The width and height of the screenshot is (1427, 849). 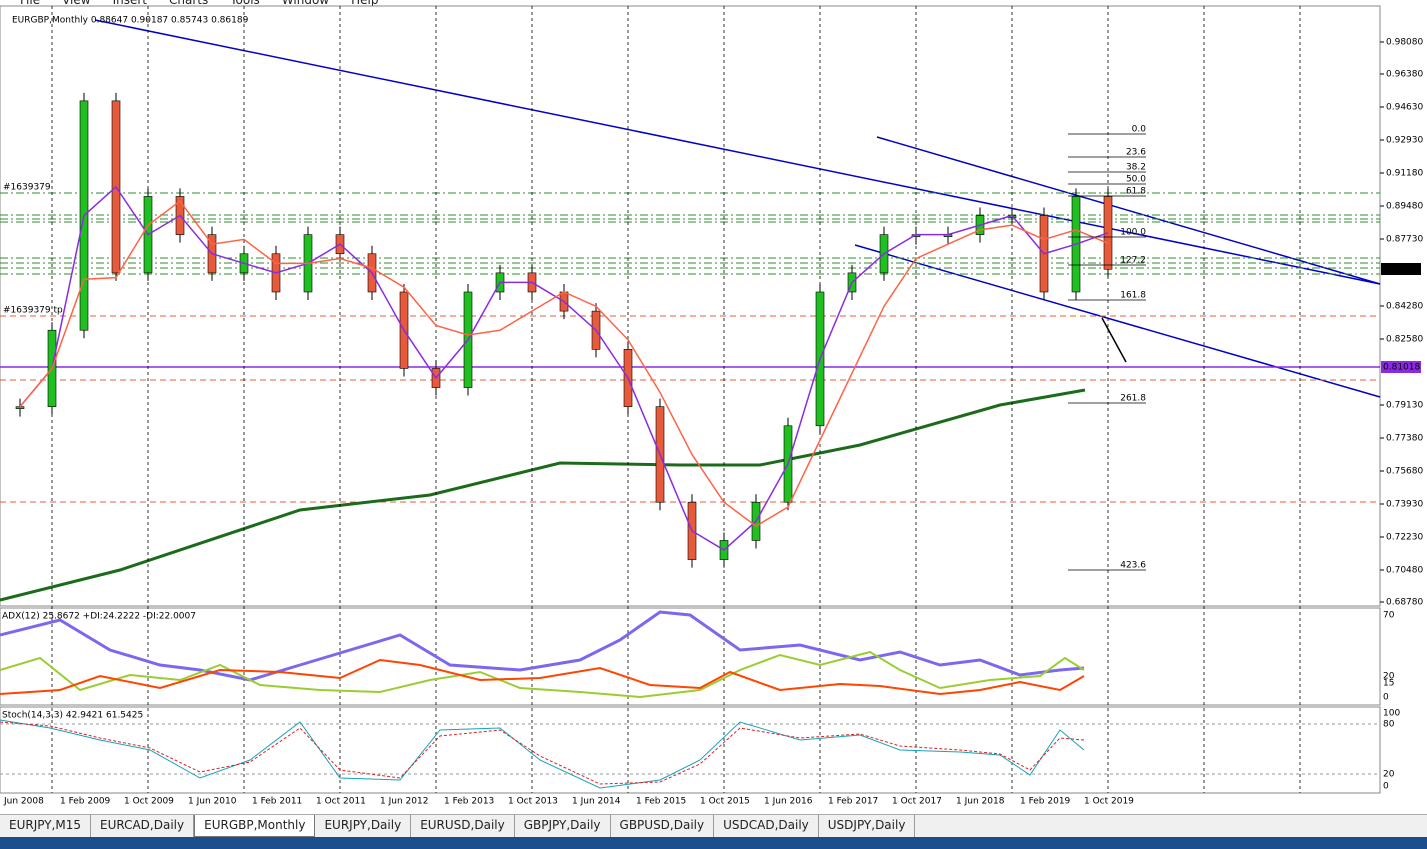 I want to click on price-box-label: 0.86183, so click(x=1401, y=270).